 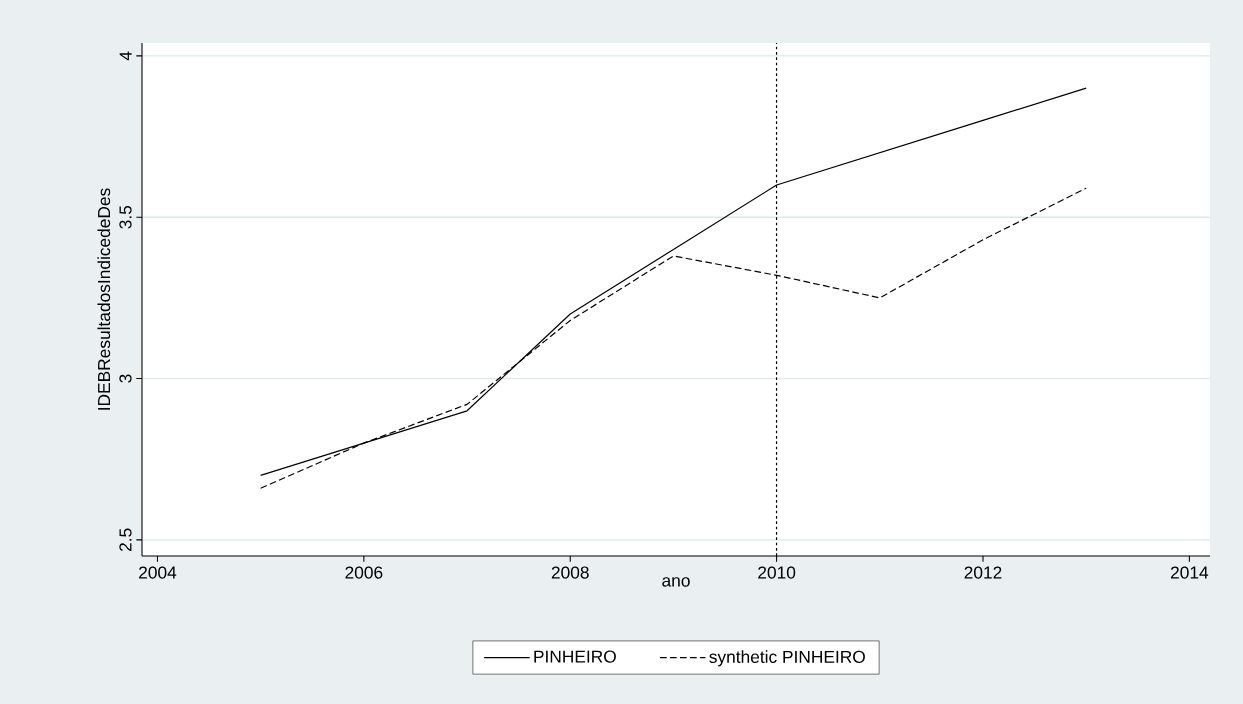 What do you see at coordinates (364, 572) in the screenshot?
I see `x-tick-label: 2006` at bounding box center [364, 572].